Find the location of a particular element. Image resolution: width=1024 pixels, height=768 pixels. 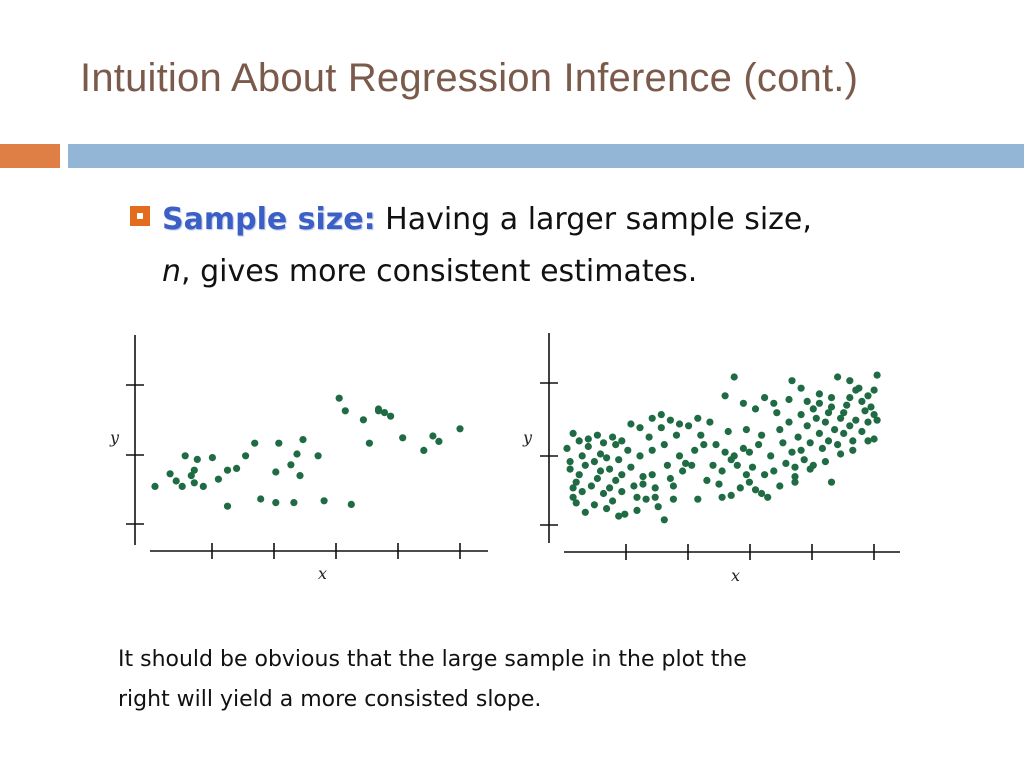

large-sample-scatter-plot: y x is located at coordinates (711, 459).